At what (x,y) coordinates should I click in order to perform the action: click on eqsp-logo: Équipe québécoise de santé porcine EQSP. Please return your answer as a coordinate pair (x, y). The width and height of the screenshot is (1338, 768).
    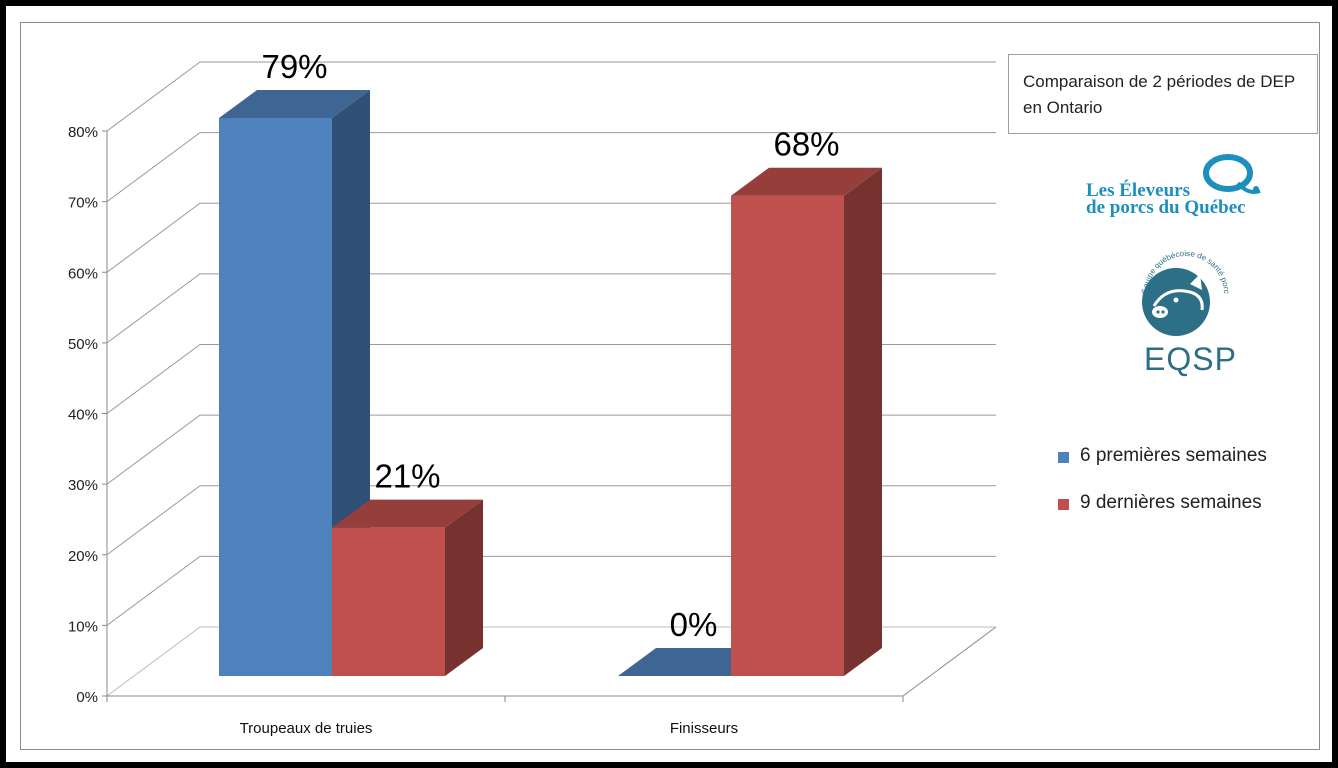
    Looking at the image, I should click on (1185, 310).